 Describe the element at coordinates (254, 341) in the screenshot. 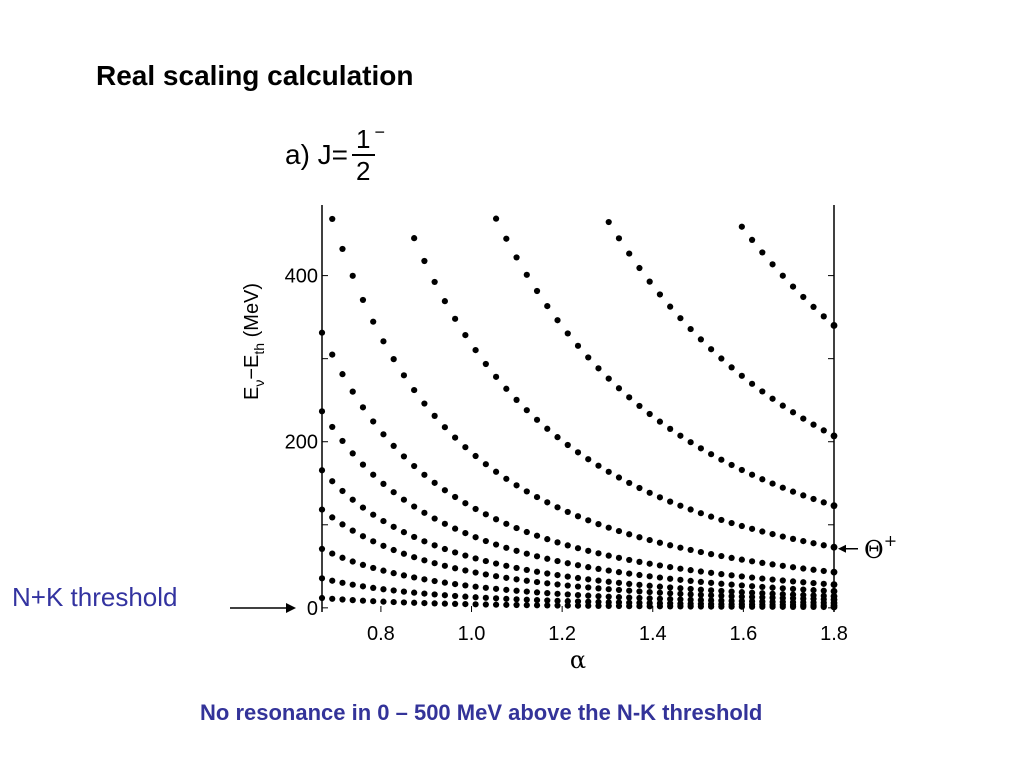

I see `y-axis-label-text: Eν−Eth (MeV)` at that location.